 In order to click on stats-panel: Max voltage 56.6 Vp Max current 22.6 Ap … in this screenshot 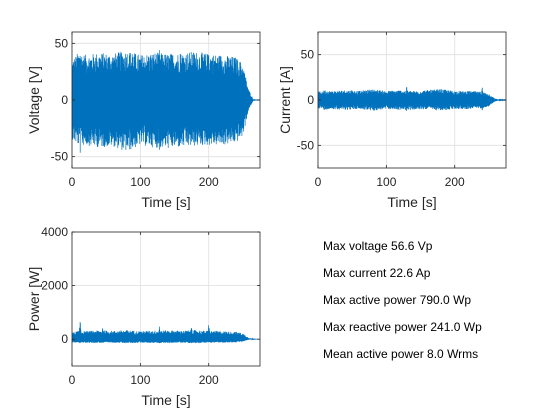, I will do `click(402, 300)`.